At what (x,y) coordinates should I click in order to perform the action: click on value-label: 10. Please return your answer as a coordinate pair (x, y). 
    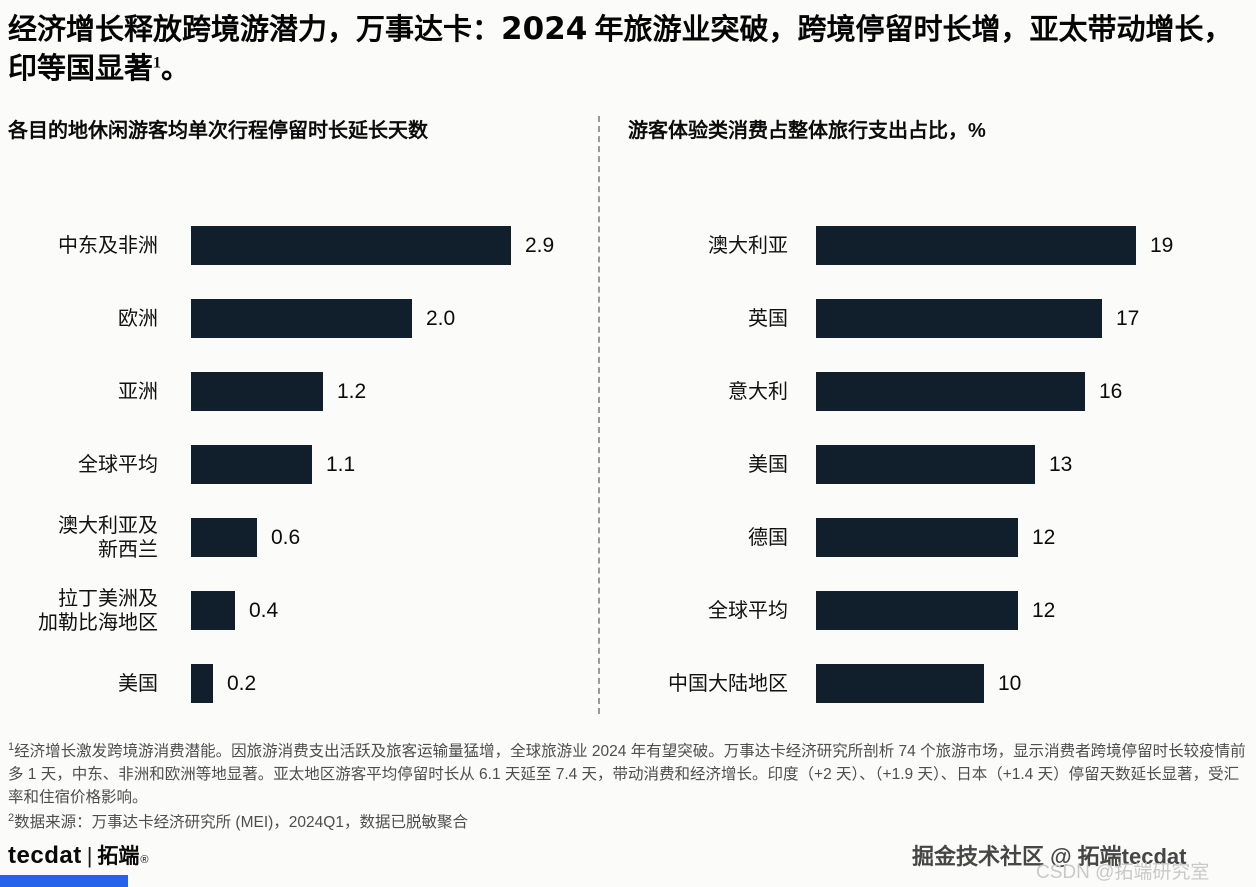
    Looking at the image, I should click on (1010, 683).